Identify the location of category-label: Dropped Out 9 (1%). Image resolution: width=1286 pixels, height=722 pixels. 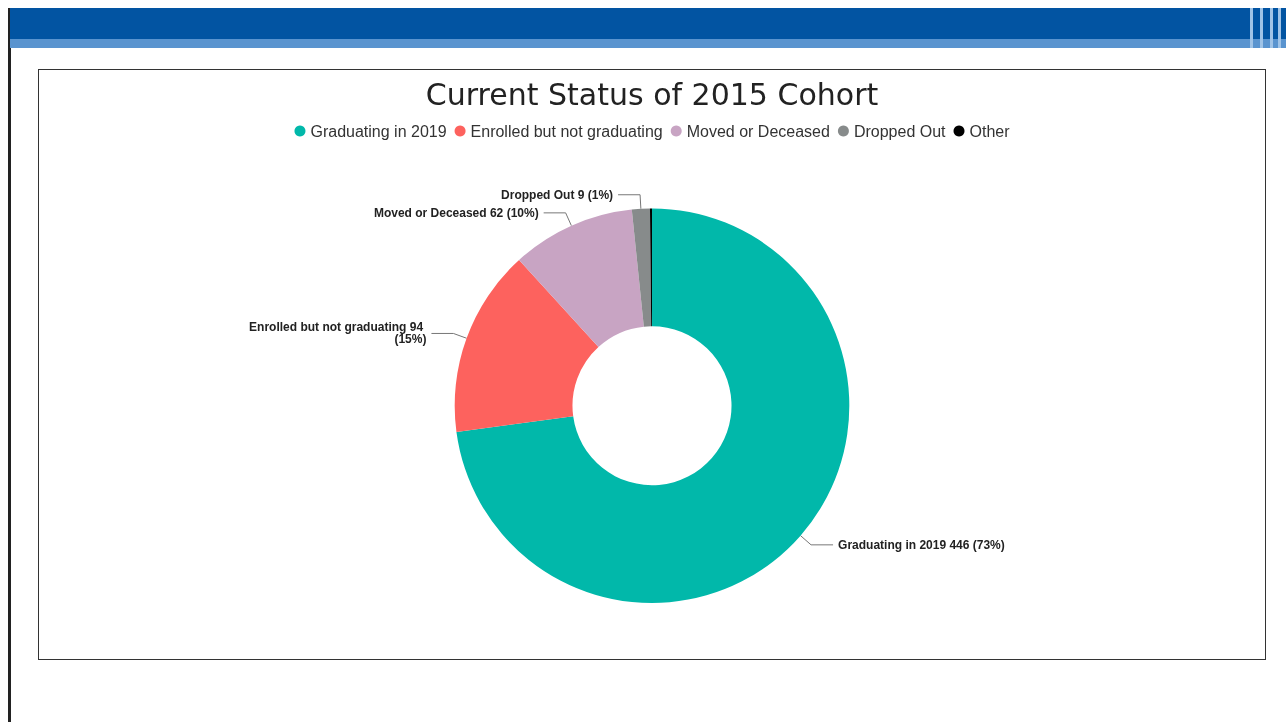
(557, 194).